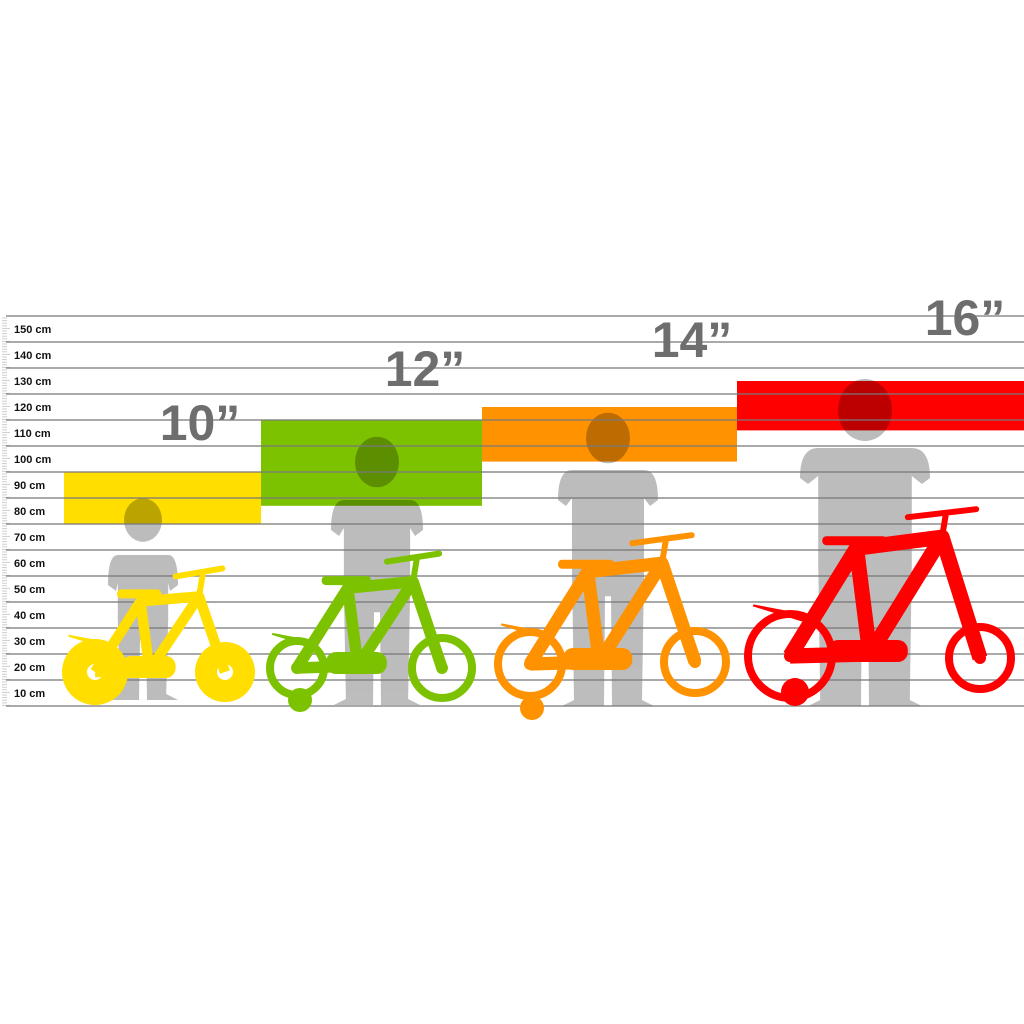 The image size is (1024, 1024). What do you see at coordinates (29, 512) in the screenshot?
I see `y-tick-label: 80 cm` at bounding box center [29, 512].